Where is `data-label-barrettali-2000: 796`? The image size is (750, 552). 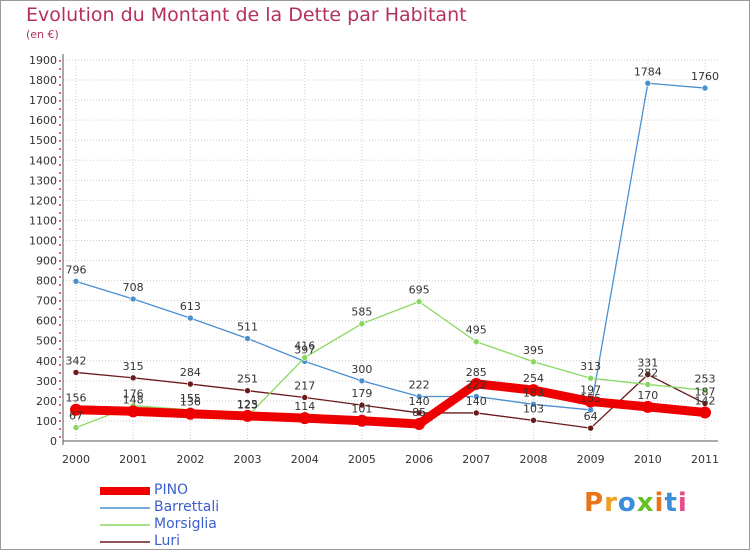 data-label-barrettali-2000: 796 is located at coordinates (76, 269).